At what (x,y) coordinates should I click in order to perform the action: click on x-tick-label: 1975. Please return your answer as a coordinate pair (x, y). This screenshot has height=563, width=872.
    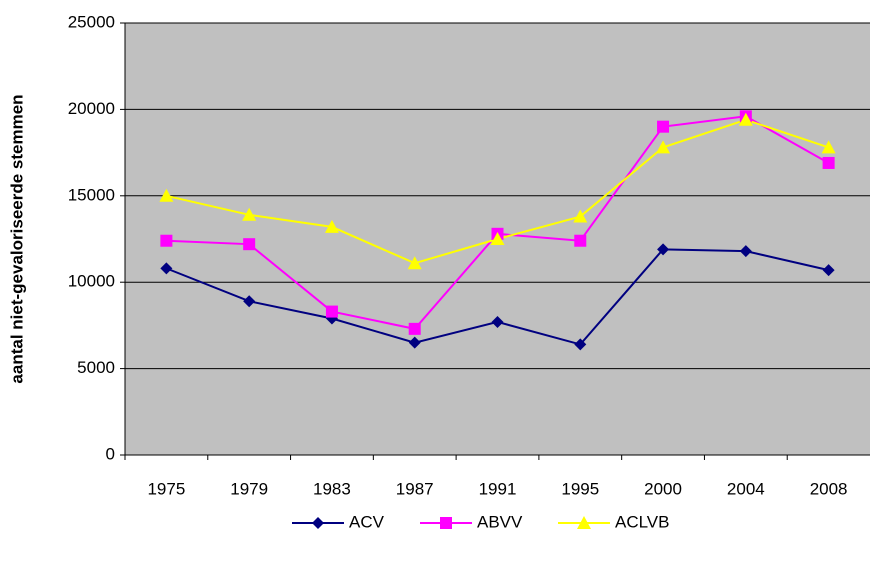
    Looking at the image, I should click on (166, 488).